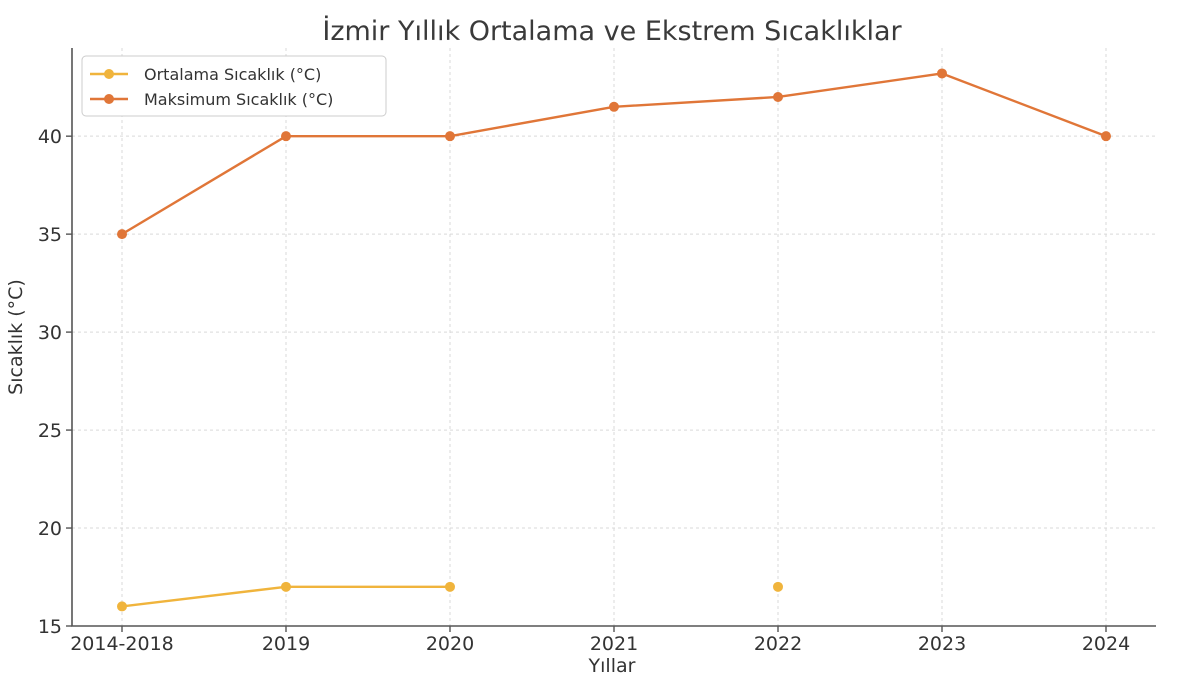 The image size is (1200, 675). What do you see at coordinates (50, 627) in the screenshot?
I see `y-tick-label: 15` at bounding box center [50, 627].